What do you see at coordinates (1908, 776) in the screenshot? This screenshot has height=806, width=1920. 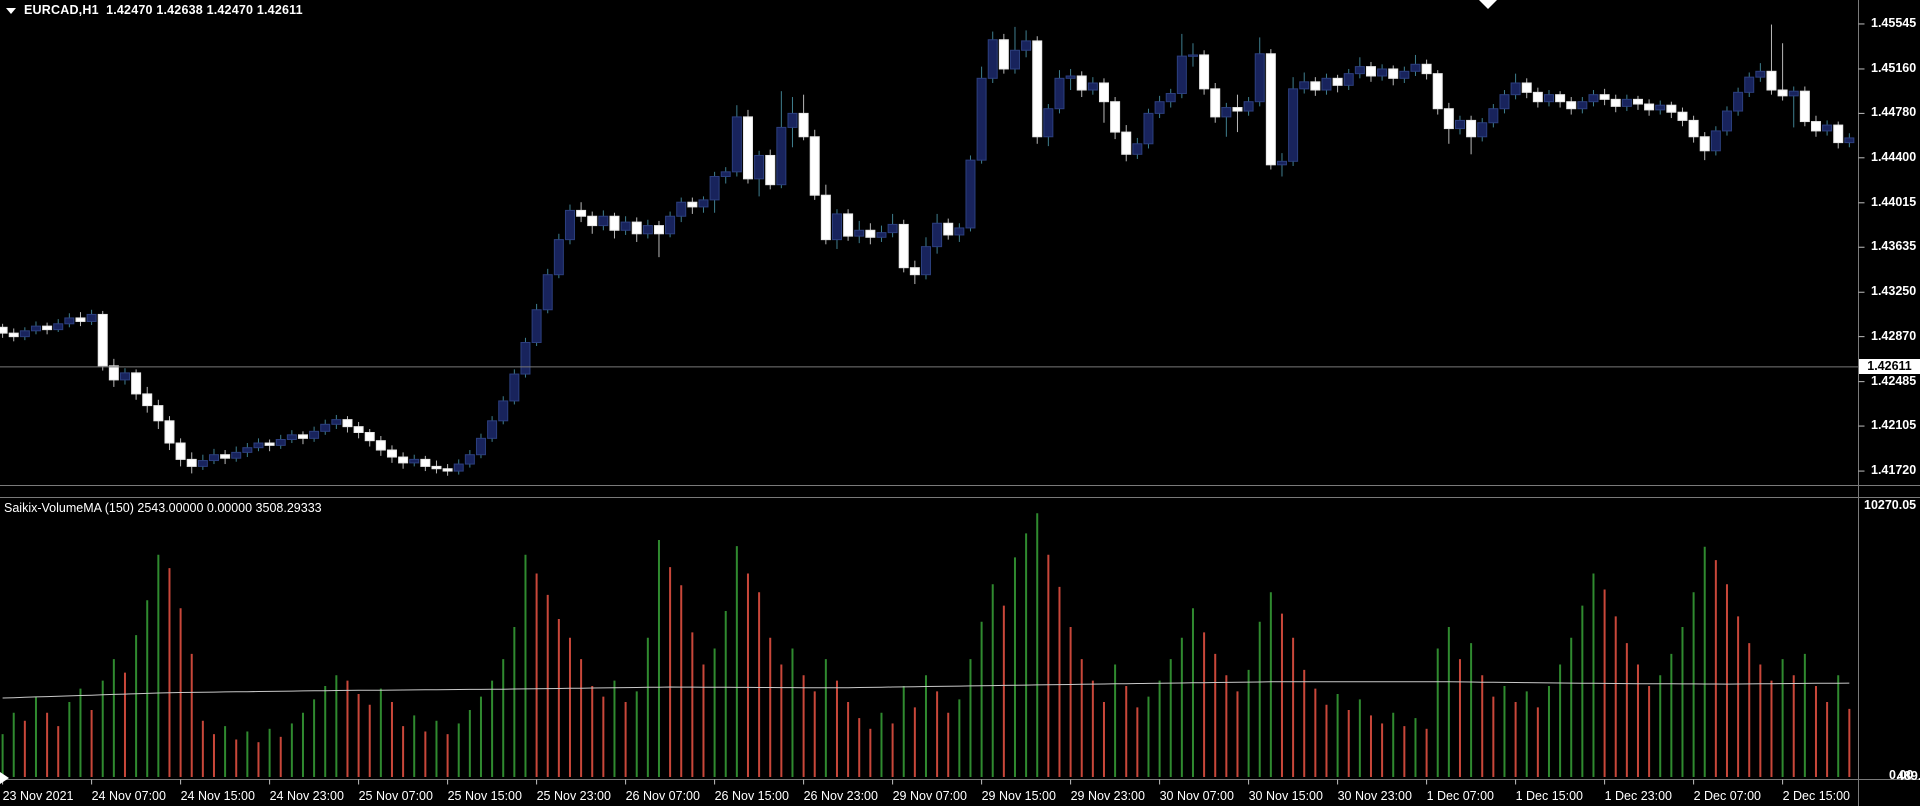 I see `volume-axis-min-label: 489.05` at bounding box center [1908, 776].